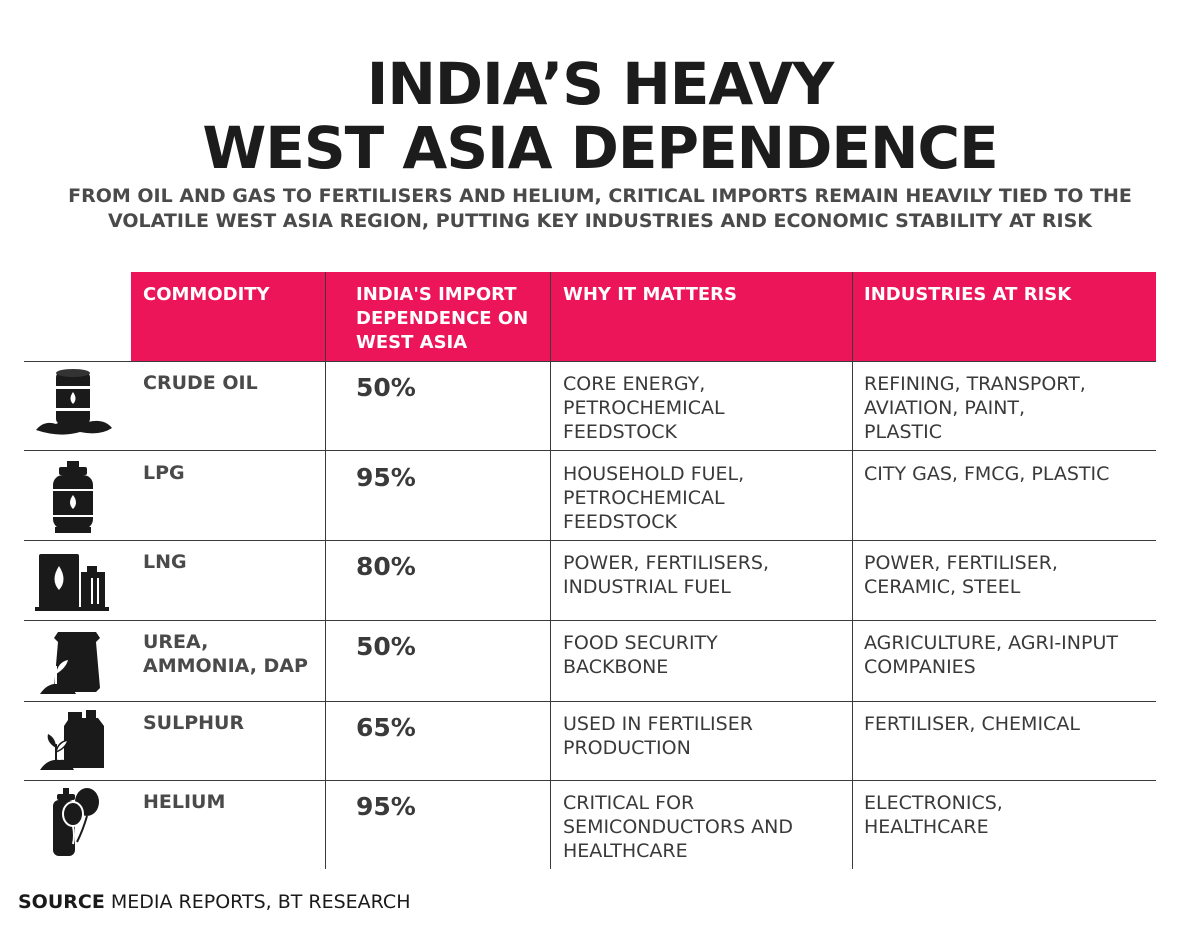 The width and height of the screenshot is (1200, 950). Describe the element at coordinates (600, 84) in the screenshot. I see `title-line-1: INDIA’S HEAVY` at that location.